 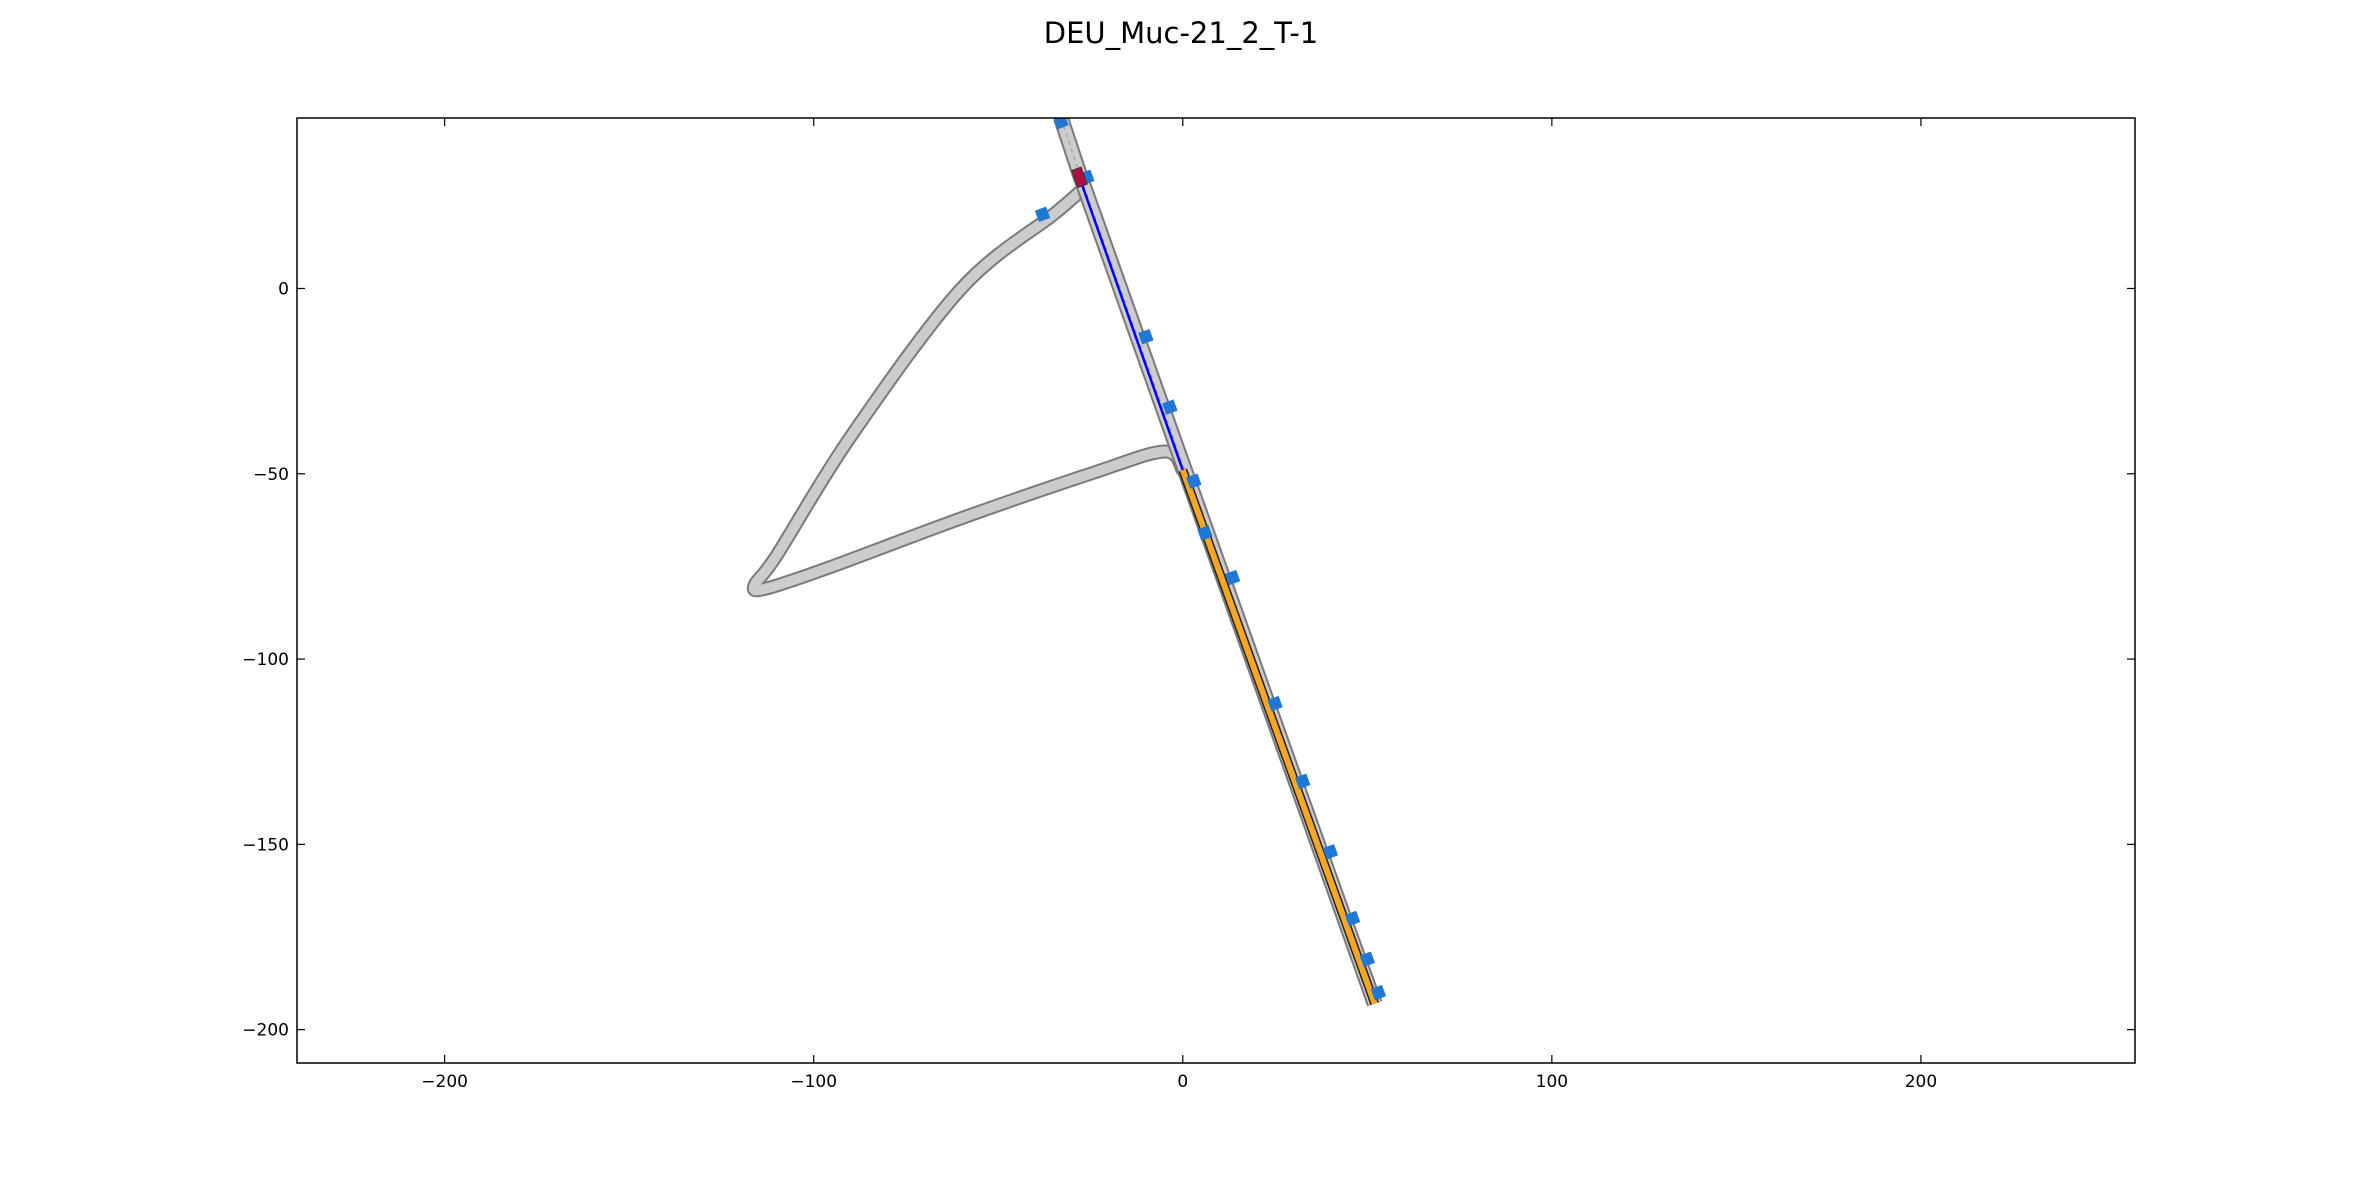 I want to click on y-tick-label: −50, so click(x=271, y=475).